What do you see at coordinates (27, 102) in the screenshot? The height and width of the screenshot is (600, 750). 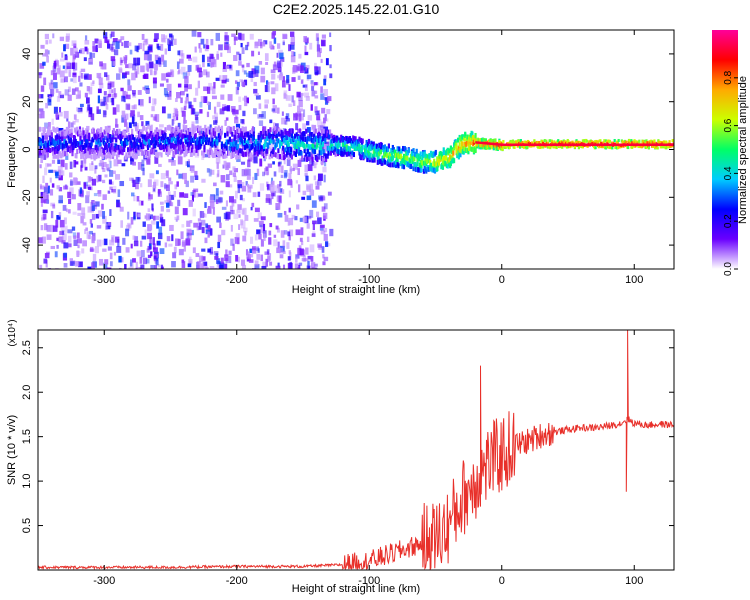 I see `y-tick-label: 20` at bounding box center [27, 102].